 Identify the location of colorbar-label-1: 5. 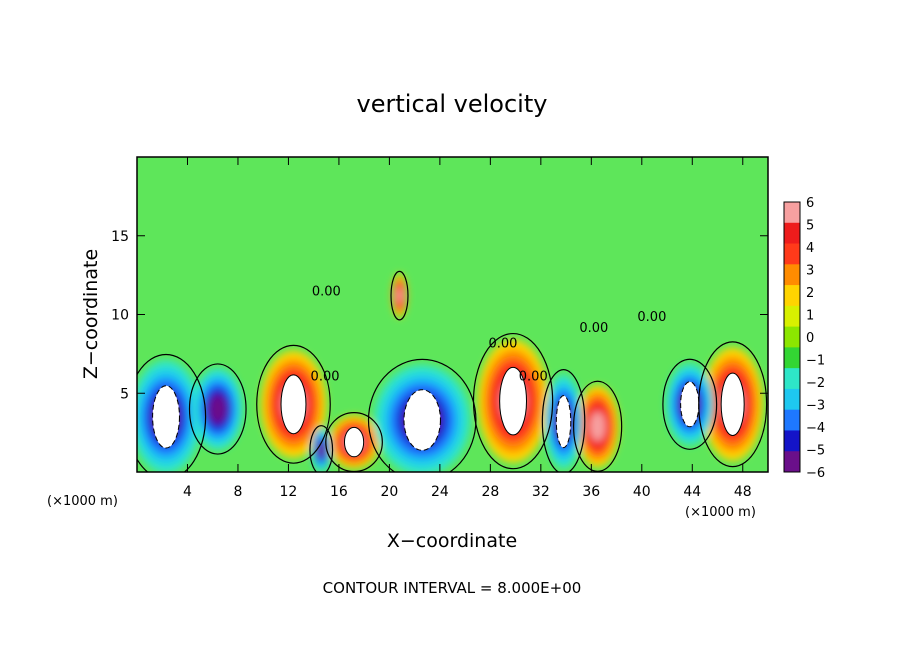
(810, 226).